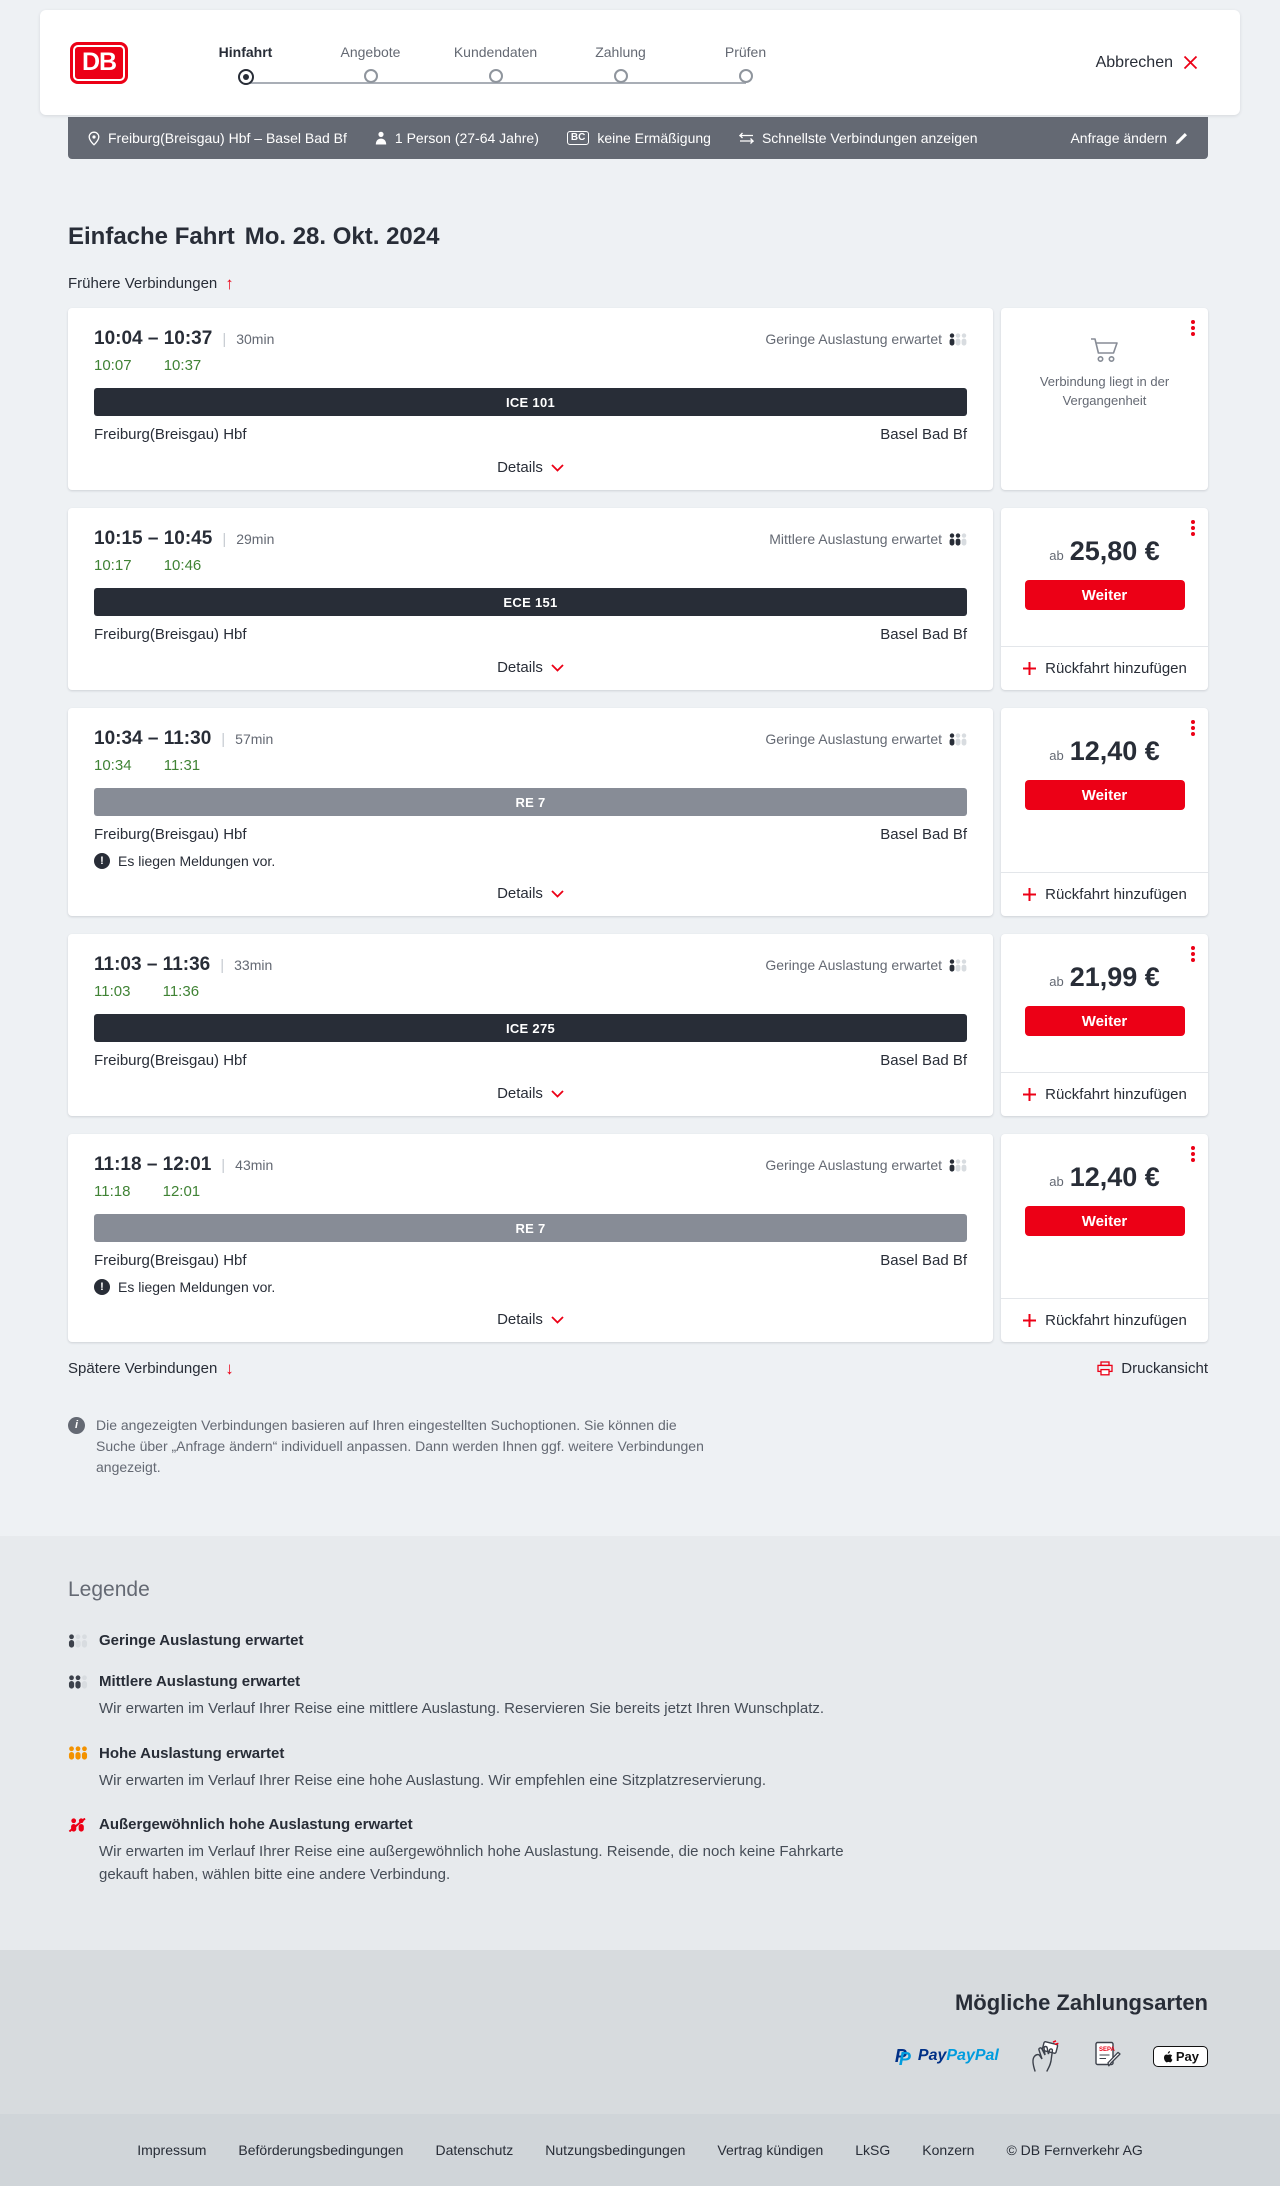 The width and height of the screenshot is (1280, 2186). What do you see at coordinates (1152, 1368) in the screenshot?
I see `print-view-button: Druckansicht` at bounding box center [1152, 1368].